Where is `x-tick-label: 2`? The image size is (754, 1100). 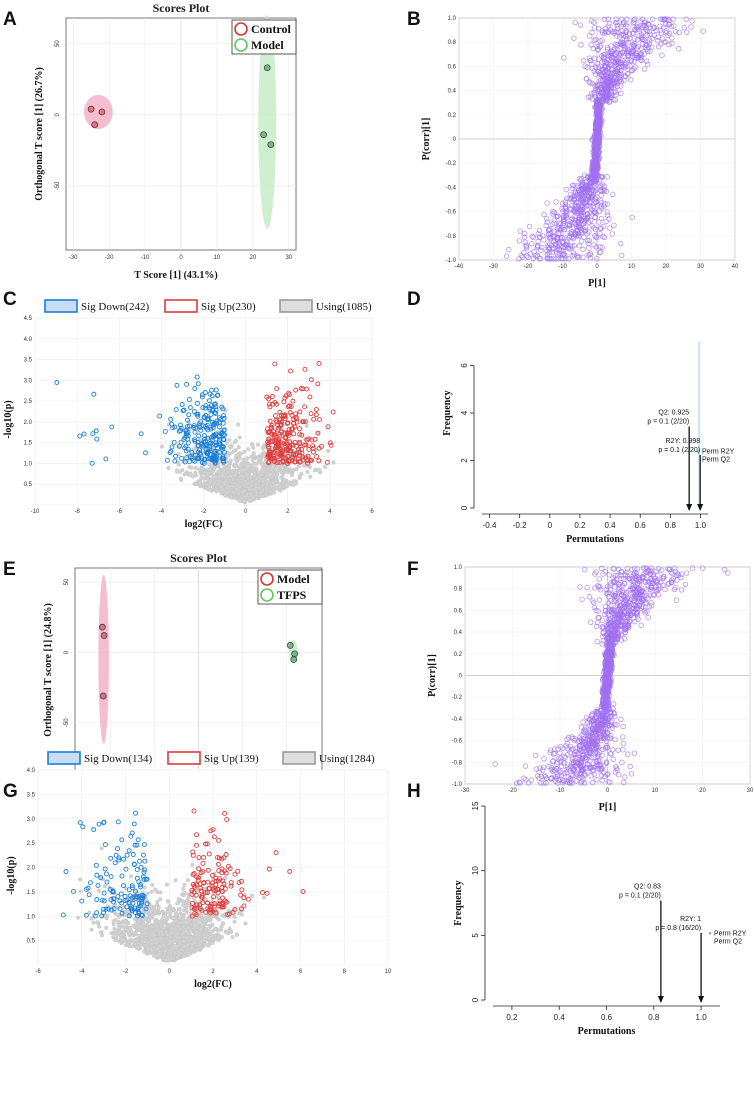
x-tick-label: 2 is located at coordinates (288, 512).